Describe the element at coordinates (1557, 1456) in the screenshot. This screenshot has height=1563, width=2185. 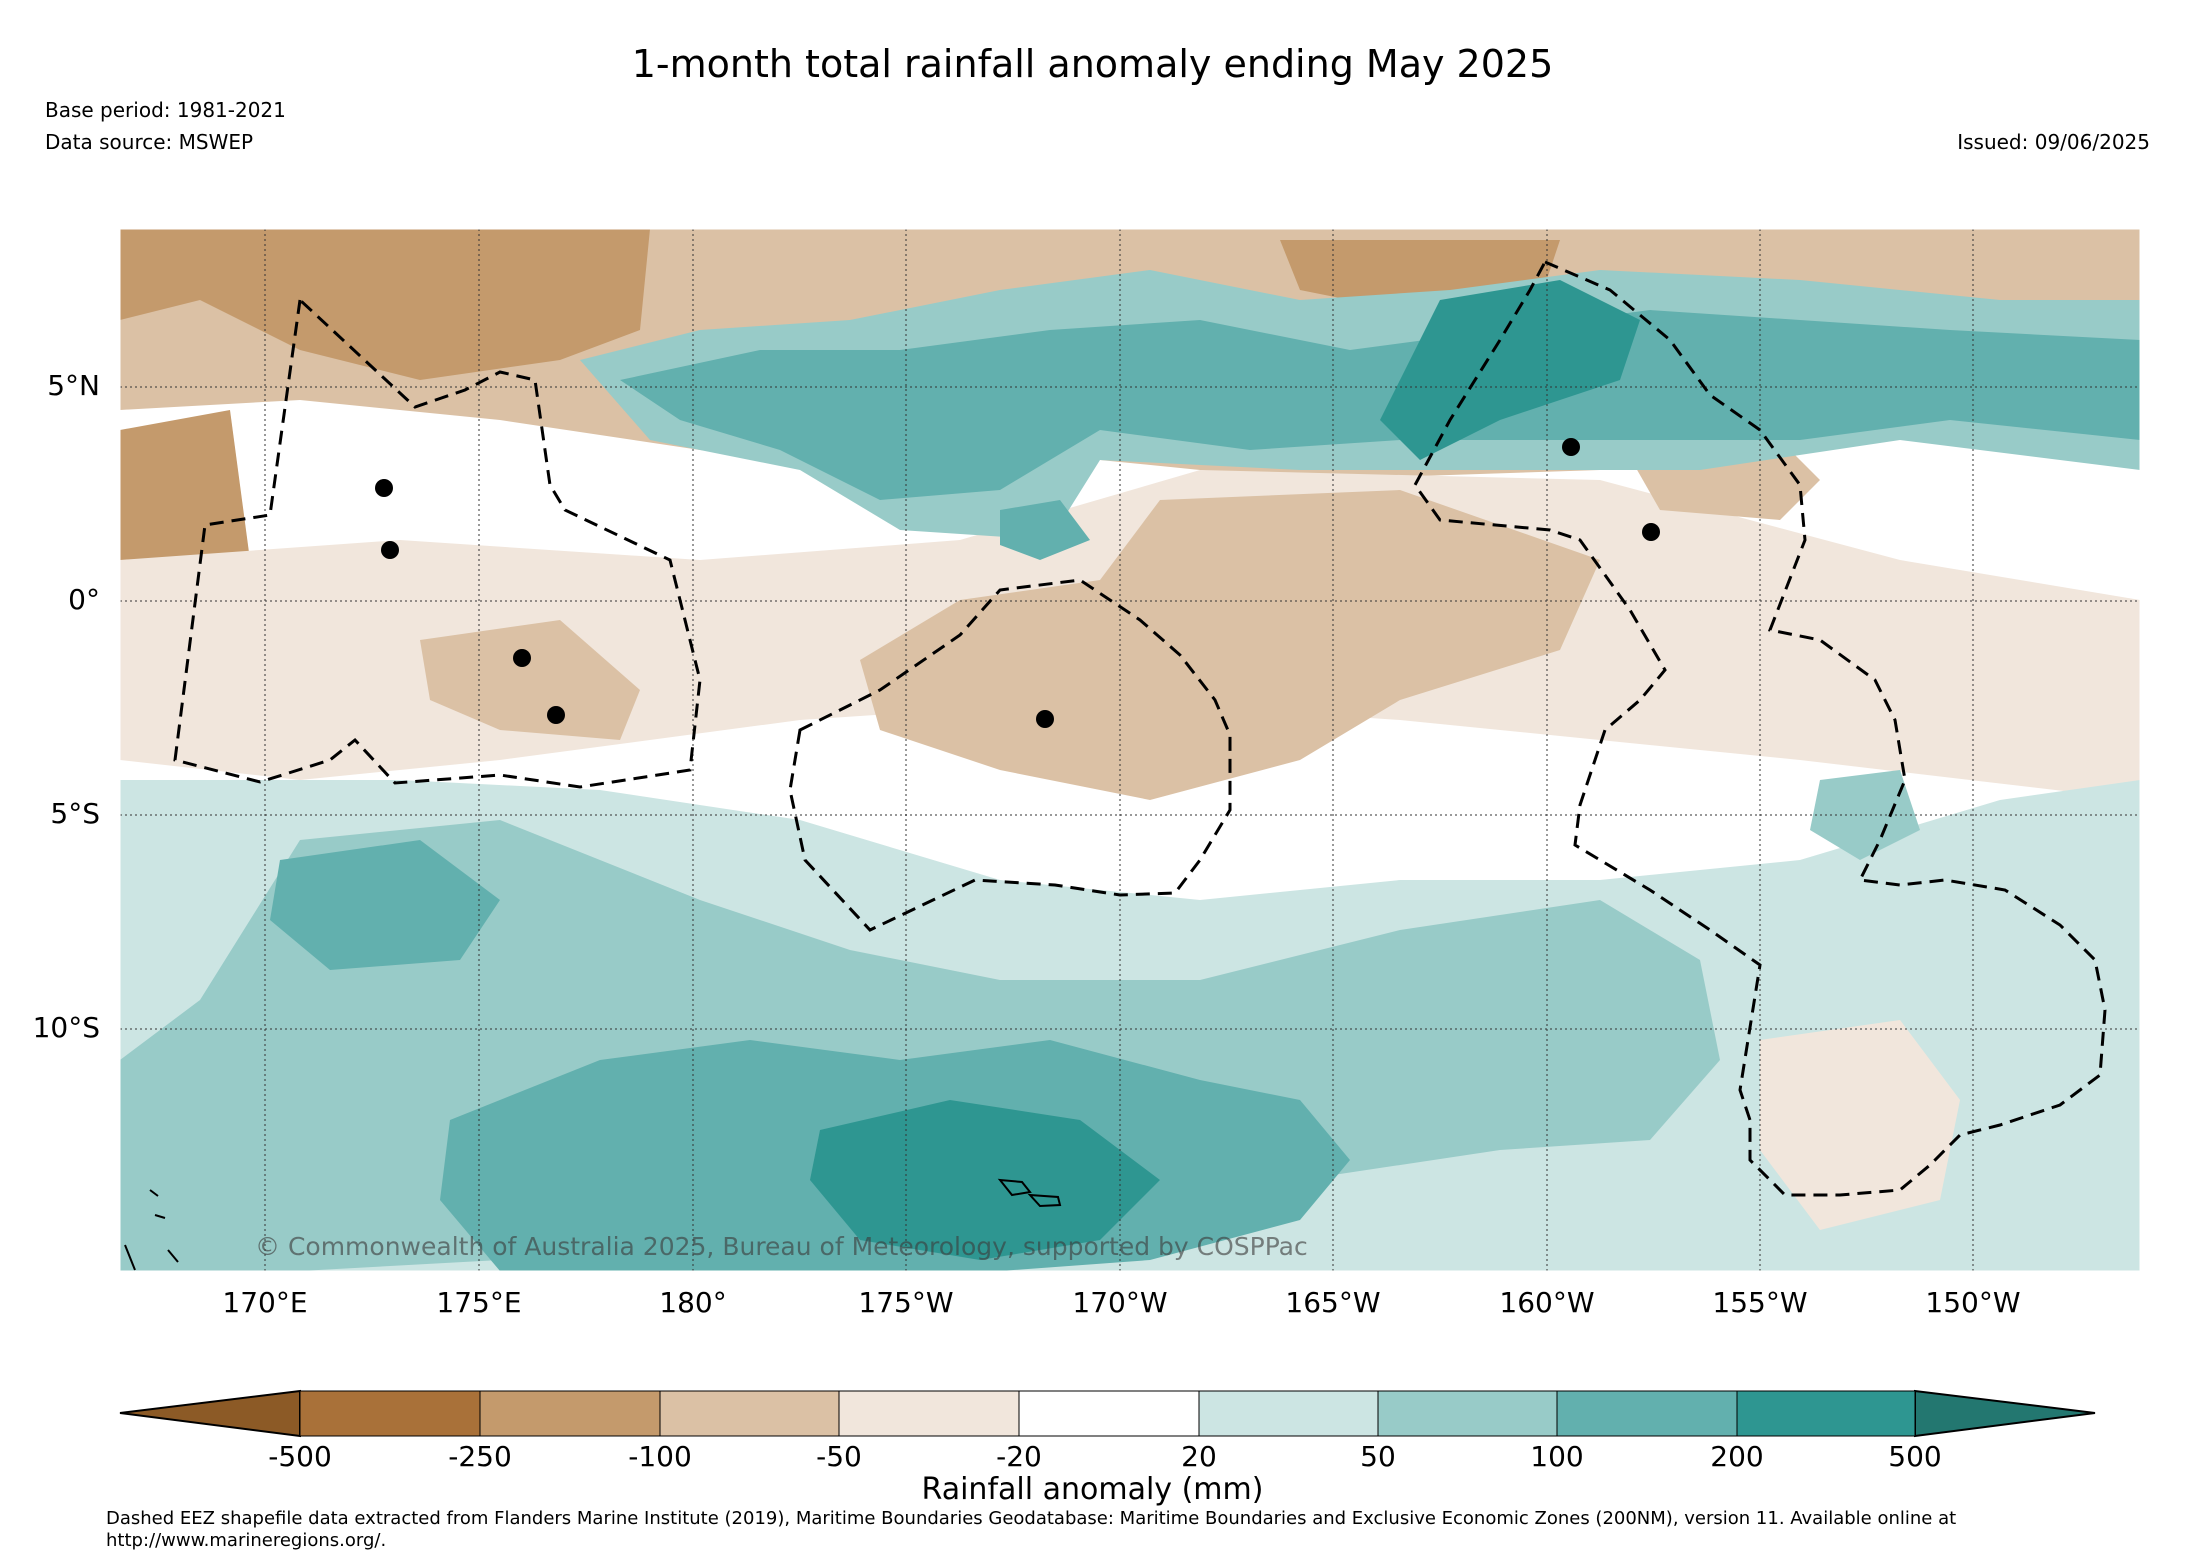
I see `colorbar-tick-label: 100` at that location.